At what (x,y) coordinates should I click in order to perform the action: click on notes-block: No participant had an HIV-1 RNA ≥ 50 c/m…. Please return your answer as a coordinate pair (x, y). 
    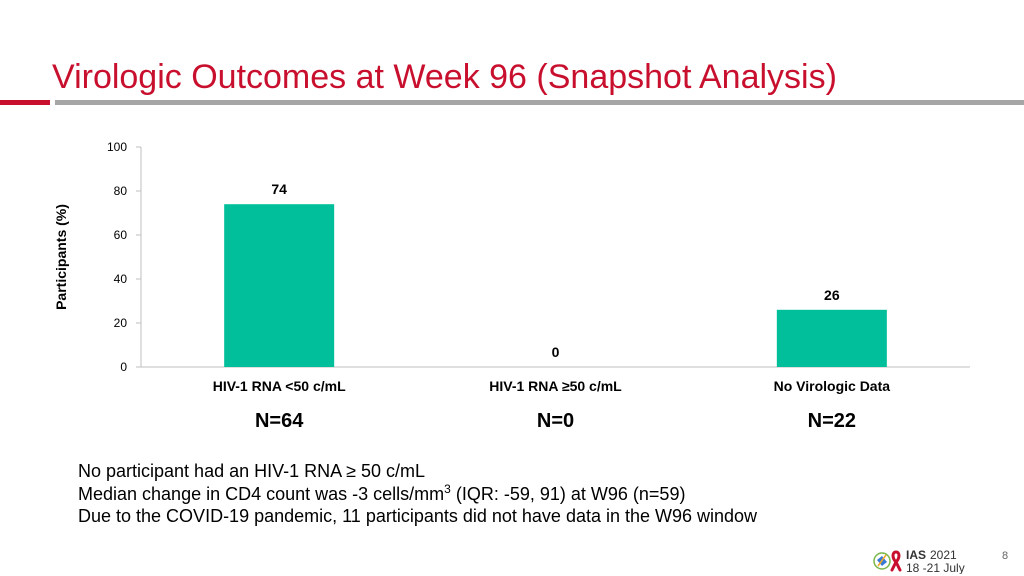
    Looking at the image, I should click on (417, 494).